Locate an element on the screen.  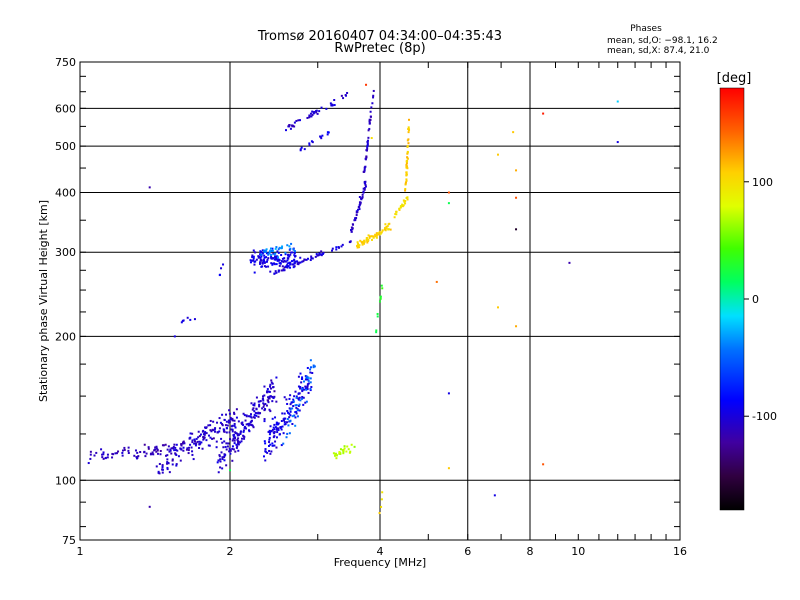
y-tick-label: 750 is located at coordinates (65, 62).